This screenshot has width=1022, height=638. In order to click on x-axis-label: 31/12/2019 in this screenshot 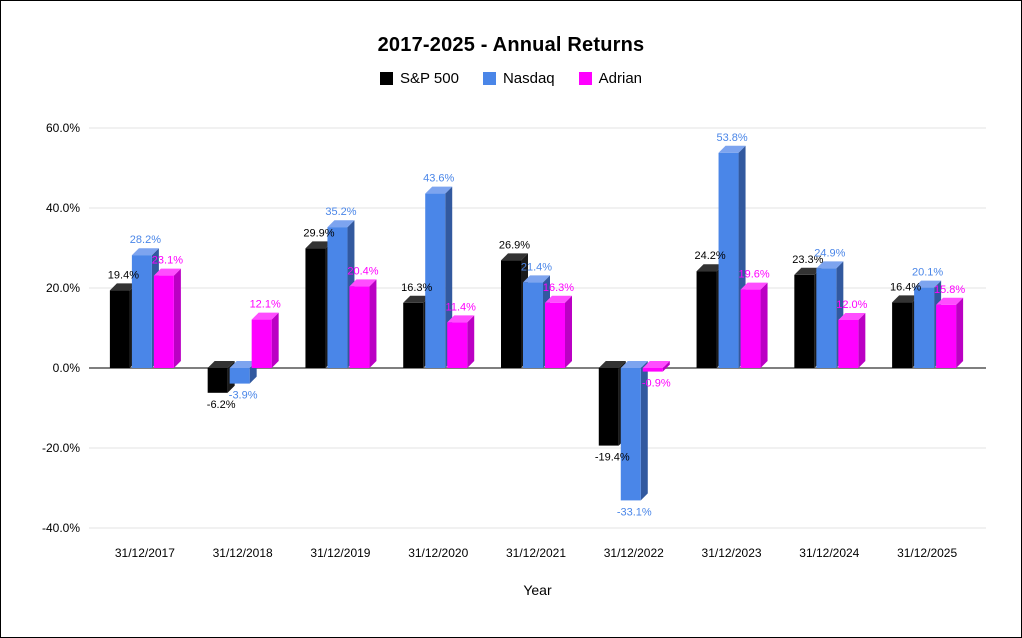, I will do `click(340, 553)`.